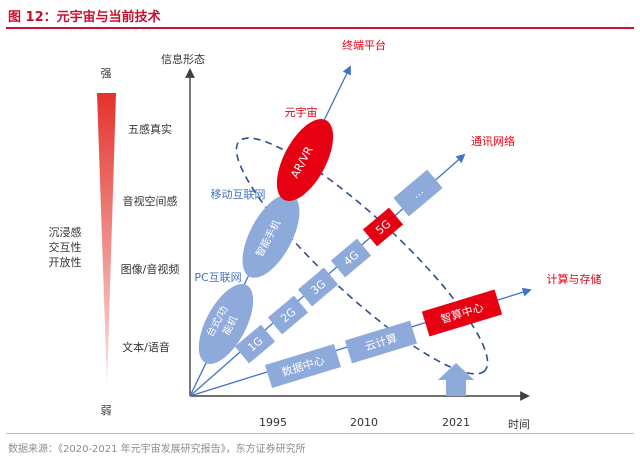 The width and height of the screenshot is (640, 461). What do you see at coordinates (271, 236) in the screenshot?
I see `smartphone-node` at bounding box center [271, 236].